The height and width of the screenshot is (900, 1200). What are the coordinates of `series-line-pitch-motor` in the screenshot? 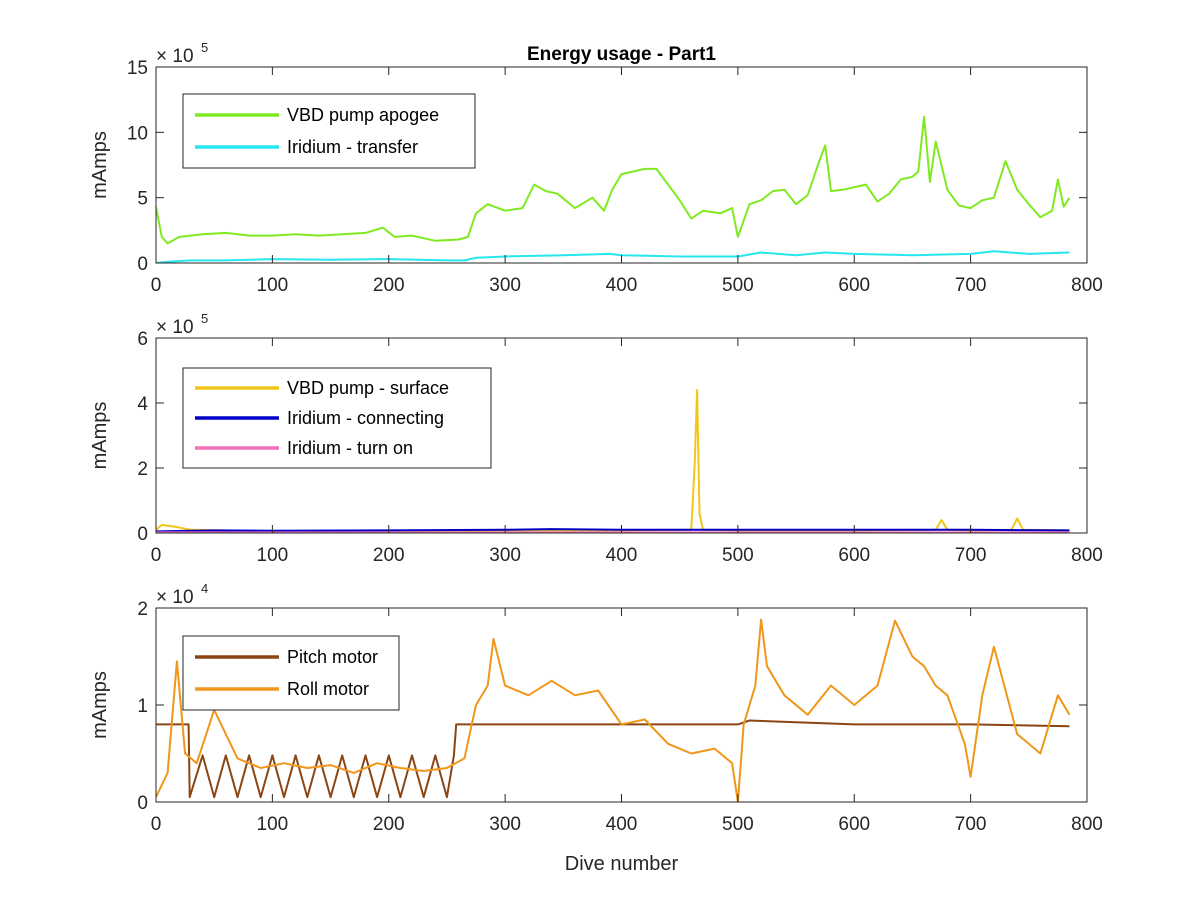 It's located at (613, 759).